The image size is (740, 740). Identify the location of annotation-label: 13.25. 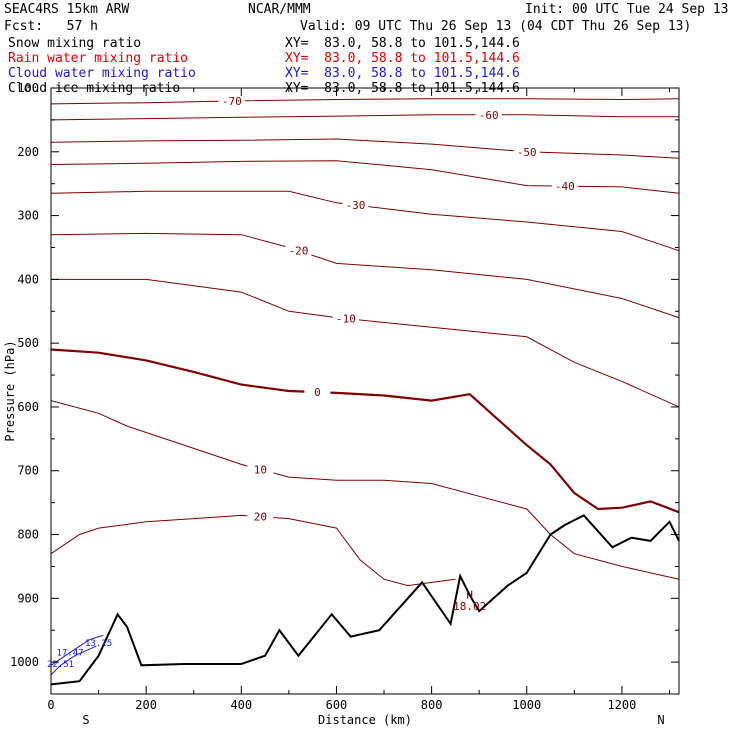
(98, 644).